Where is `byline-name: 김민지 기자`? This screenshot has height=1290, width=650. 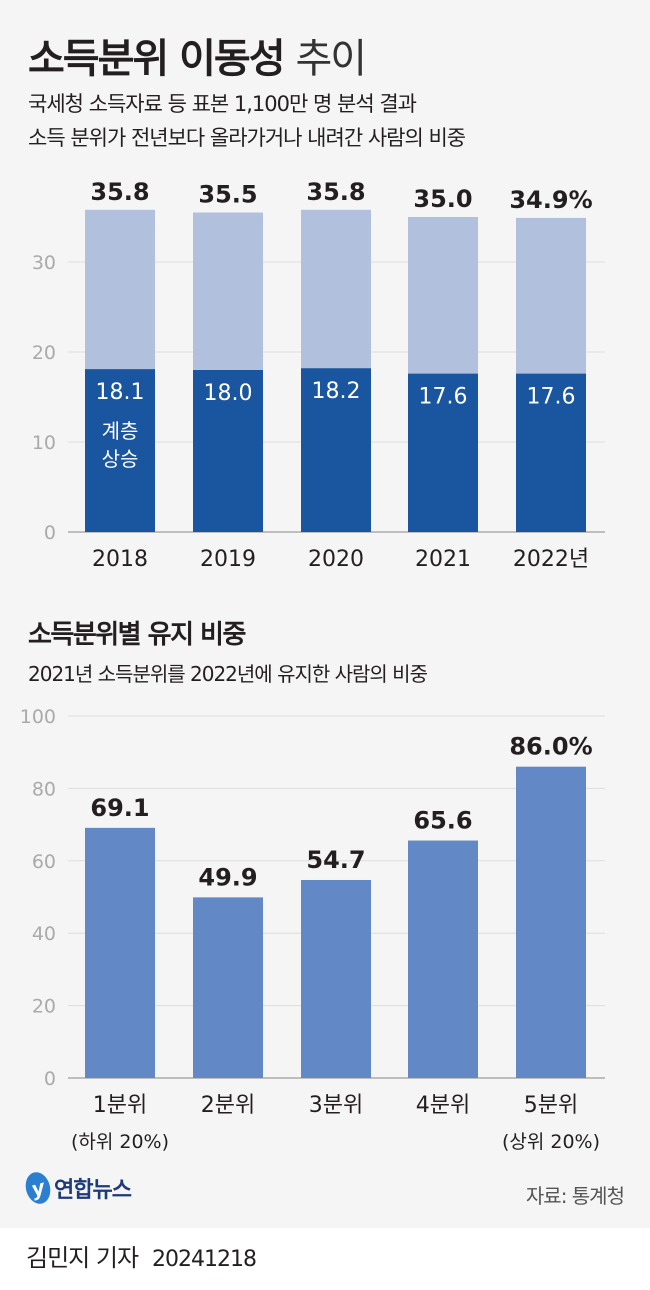
byline-name: 김민지 기자 is located at coordinates (82, 1258).